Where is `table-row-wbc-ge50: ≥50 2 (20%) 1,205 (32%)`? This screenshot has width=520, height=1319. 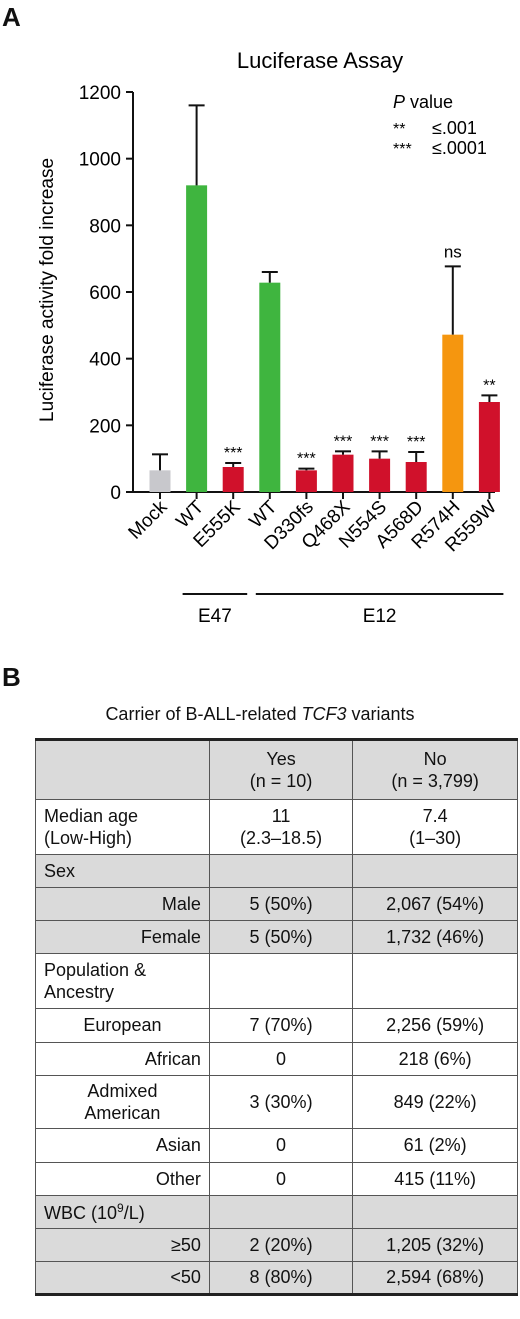 table-row-wbc-ge50: ≥50 2 (20%) 1,205 (32%) is located at coordinates (276, 1245).